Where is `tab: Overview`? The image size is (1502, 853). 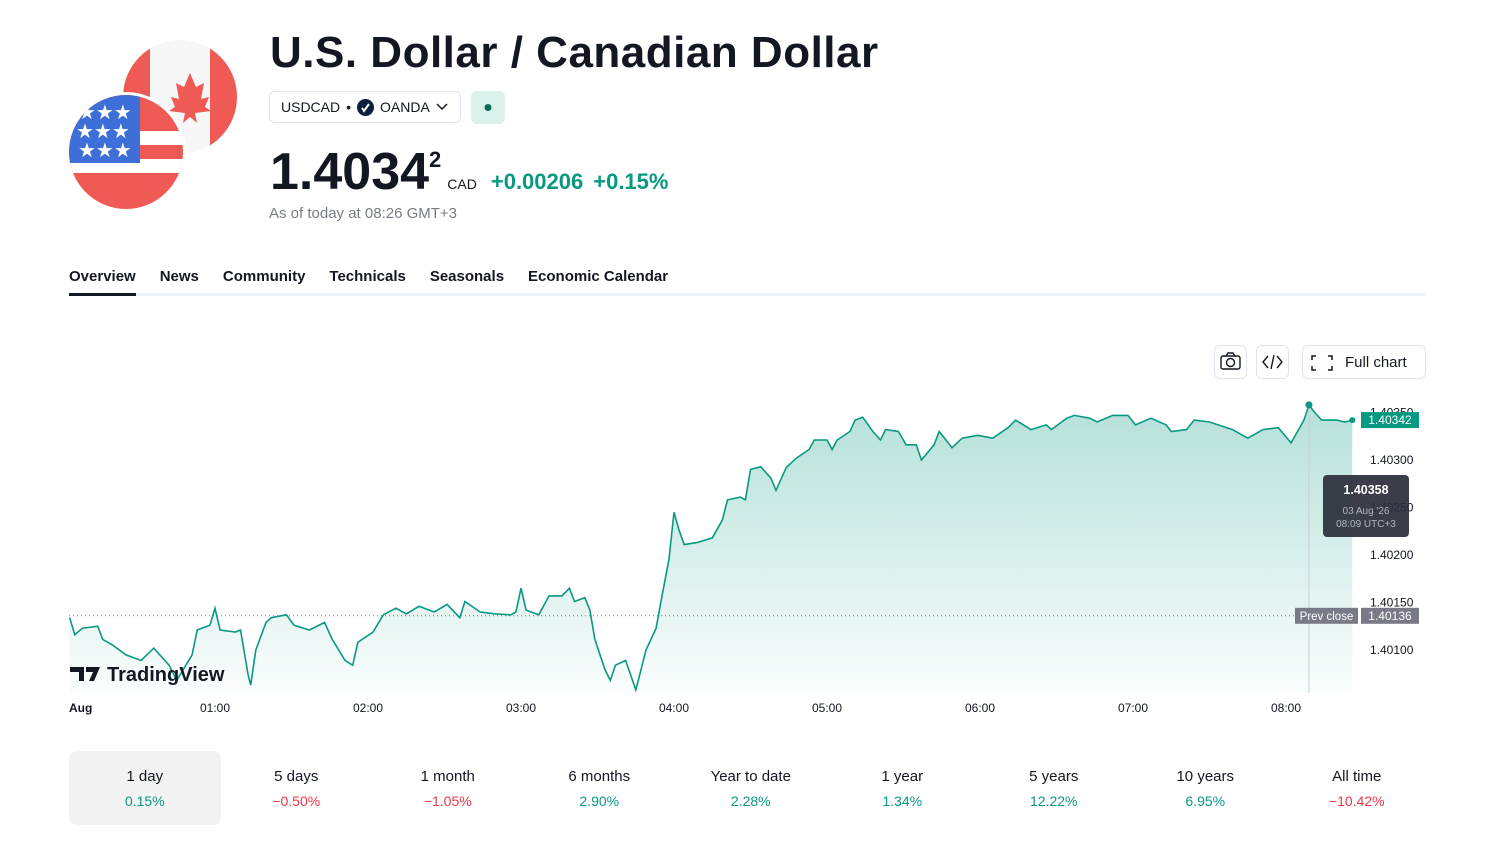
tab: Overview is located at coordinates (102, 282).